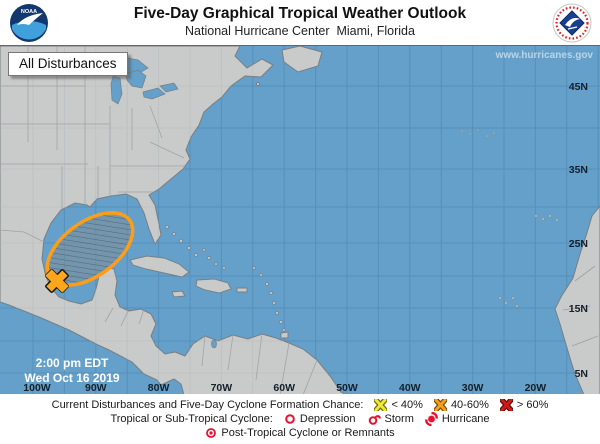  I want to click on legend-item-label: Depression, so click(327, 419).